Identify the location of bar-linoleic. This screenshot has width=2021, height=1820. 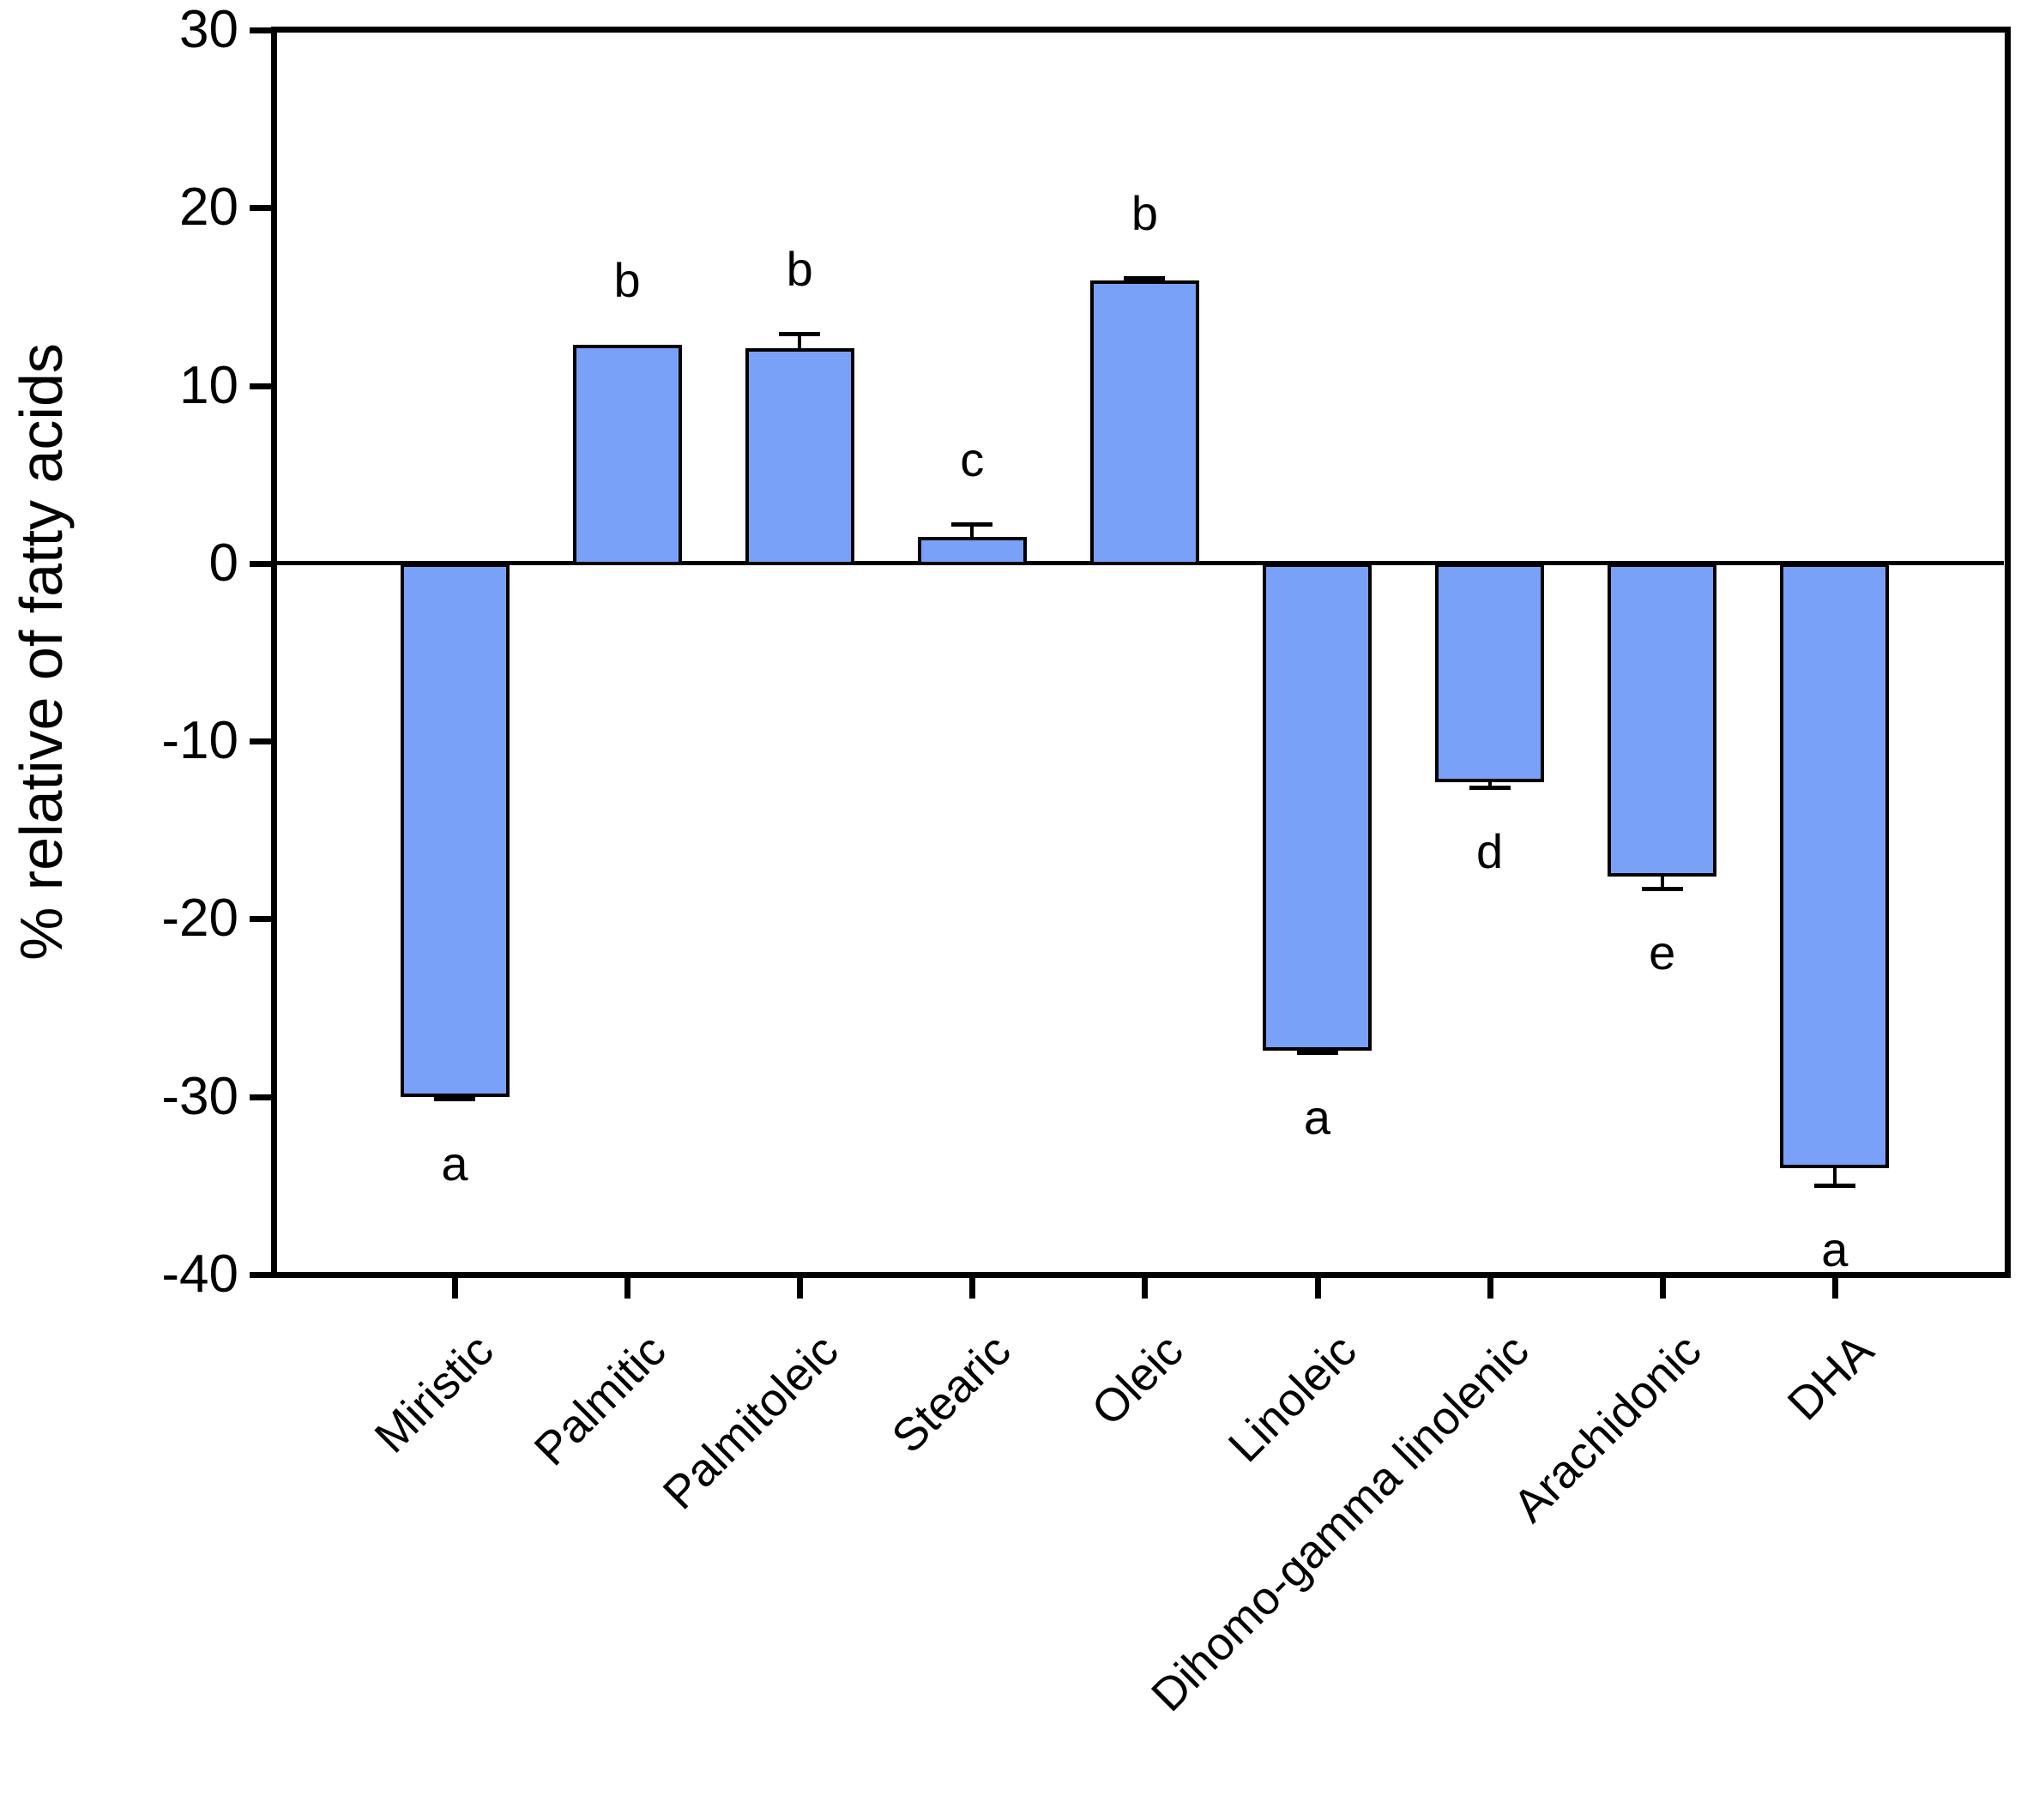
(1317, 807).